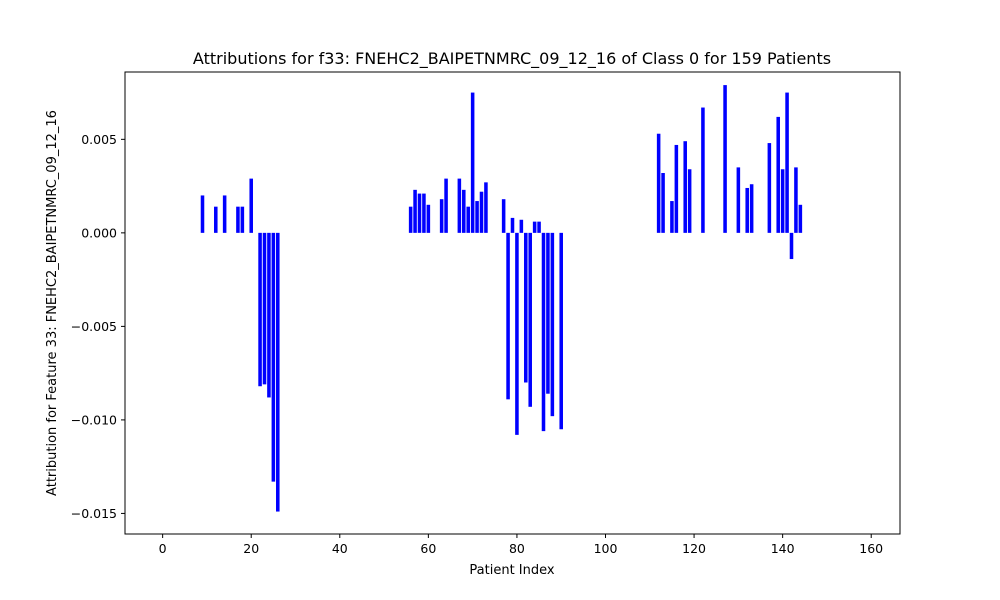 The height and width of the screenshot is (600, 1000). Describe the element at coordinates (606, 548) in the screenshot. I see `x-tick-label: 100` at that location.